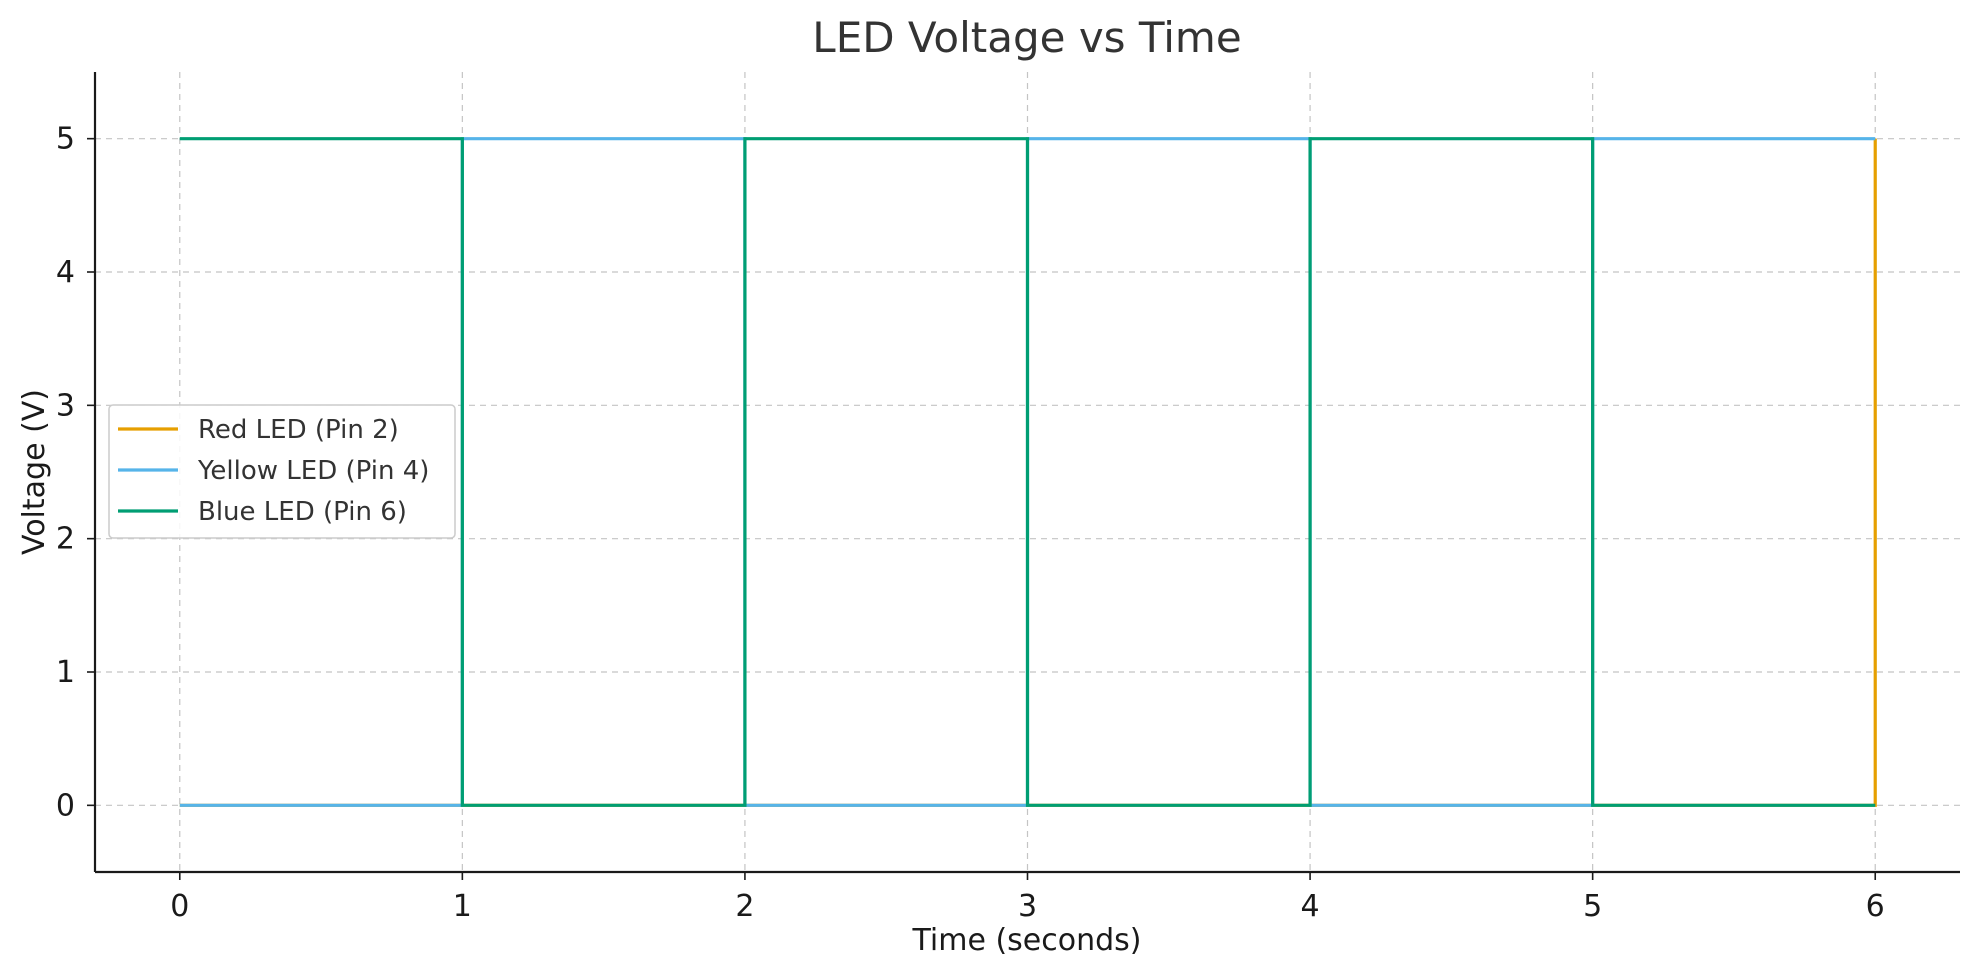 This screenshot has height=980, width=1979. Describe the element at coordinates (65, 272) in the screenshot. I see `y-tick-label: 4` at that location.